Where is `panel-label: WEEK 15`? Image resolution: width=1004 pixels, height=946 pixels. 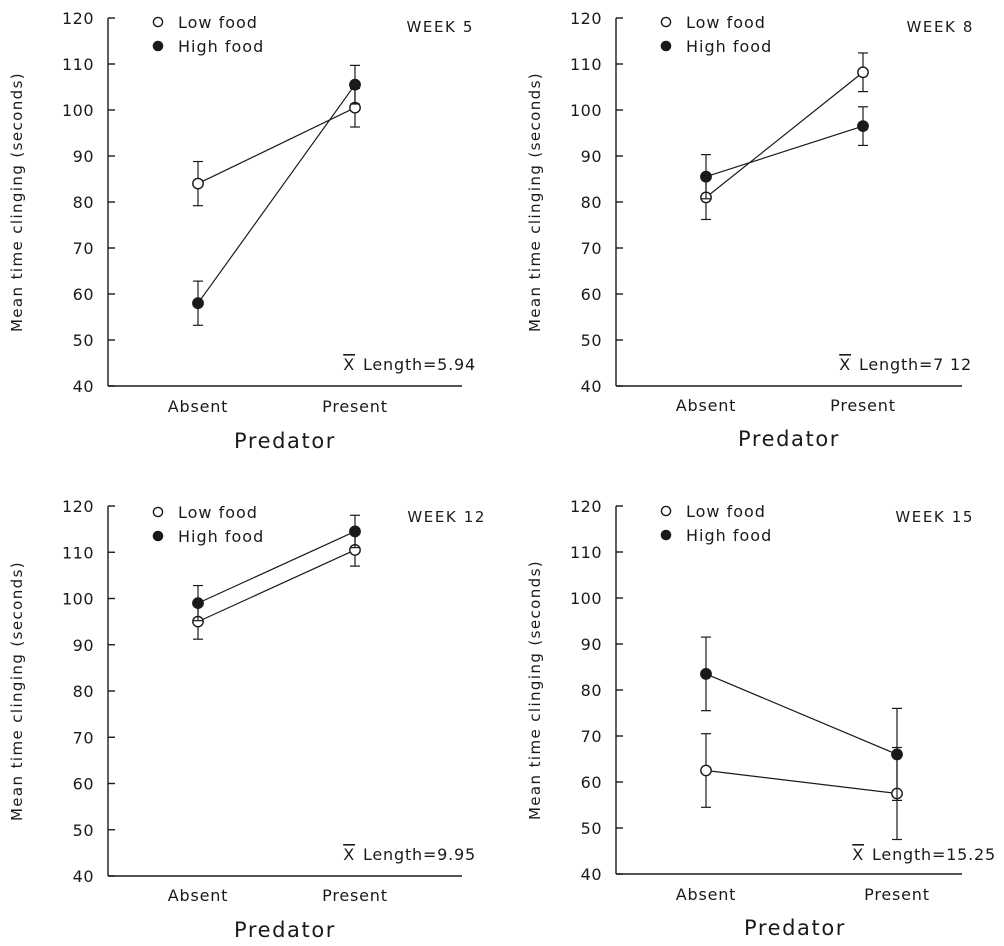
panel-label: WEEK 15 is located at coordinates (934, 517).